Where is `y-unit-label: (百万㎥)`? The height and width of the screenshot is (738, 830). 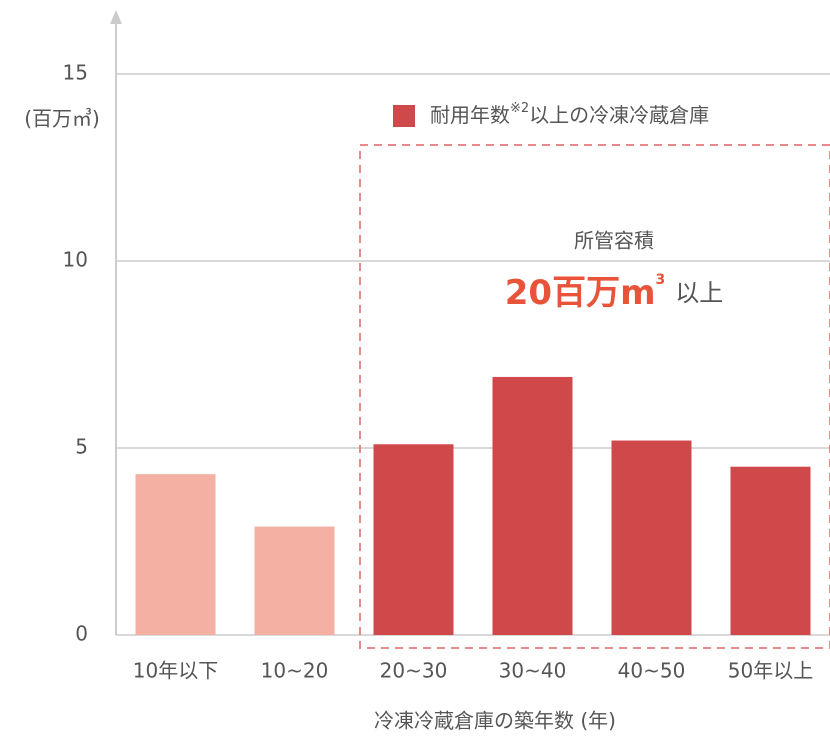 y-unit-label: (百万㎥) is located at coordinates (62, 119).